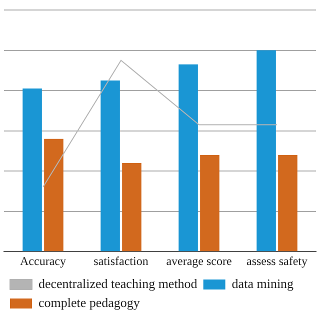  I want to click on x-tick-label: average score, so click(199, 261).